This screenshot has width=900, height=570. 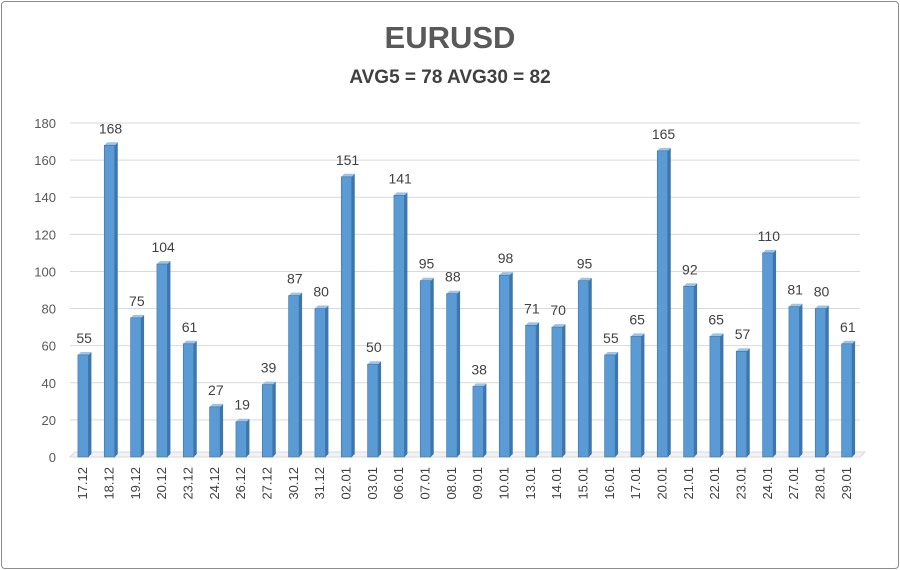 I want to click on x-tick-label: 29.01, so click(x=846, y=483).